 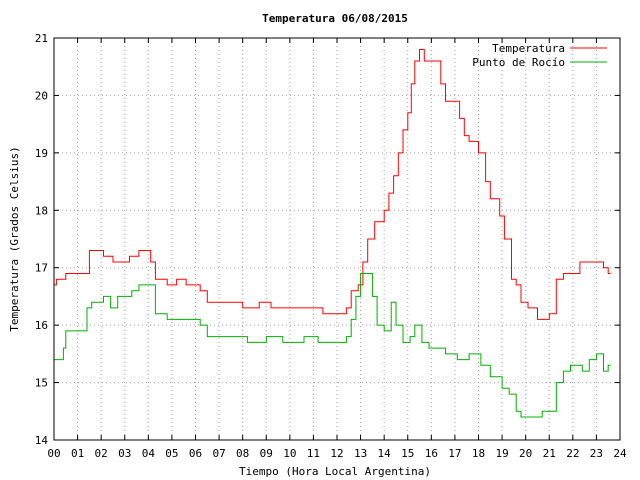 What do you see at coordinates (620, 453) in the screenshot?
I see `x-tick-label: 24` at bounding box center [620, 453].